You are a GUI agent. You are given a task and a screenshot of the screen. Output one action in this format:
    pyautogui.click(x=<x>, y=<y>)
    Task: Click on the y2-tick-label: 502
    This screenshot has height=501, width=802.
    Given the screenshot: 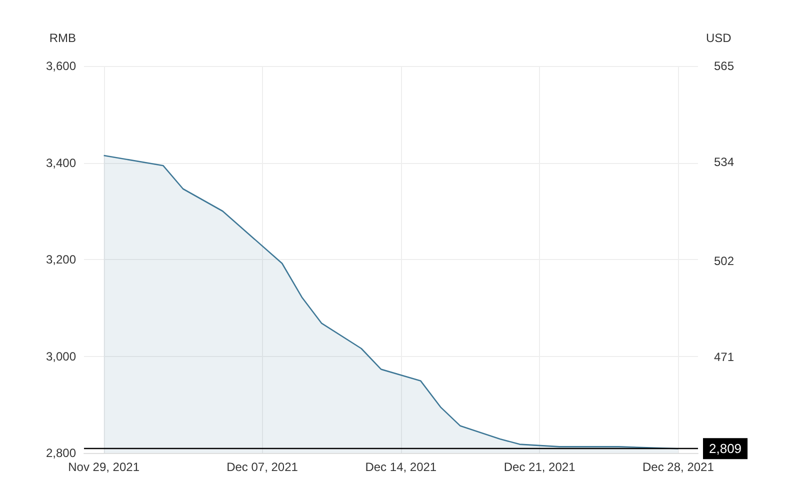 What is the action you would take?
    pyautogui.click(x=724, y=261)
    